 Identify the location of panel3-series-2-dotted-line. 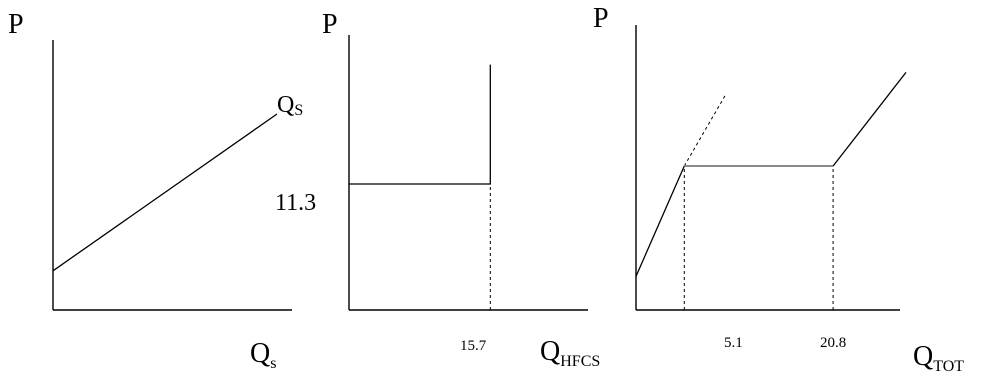
(705, 130).